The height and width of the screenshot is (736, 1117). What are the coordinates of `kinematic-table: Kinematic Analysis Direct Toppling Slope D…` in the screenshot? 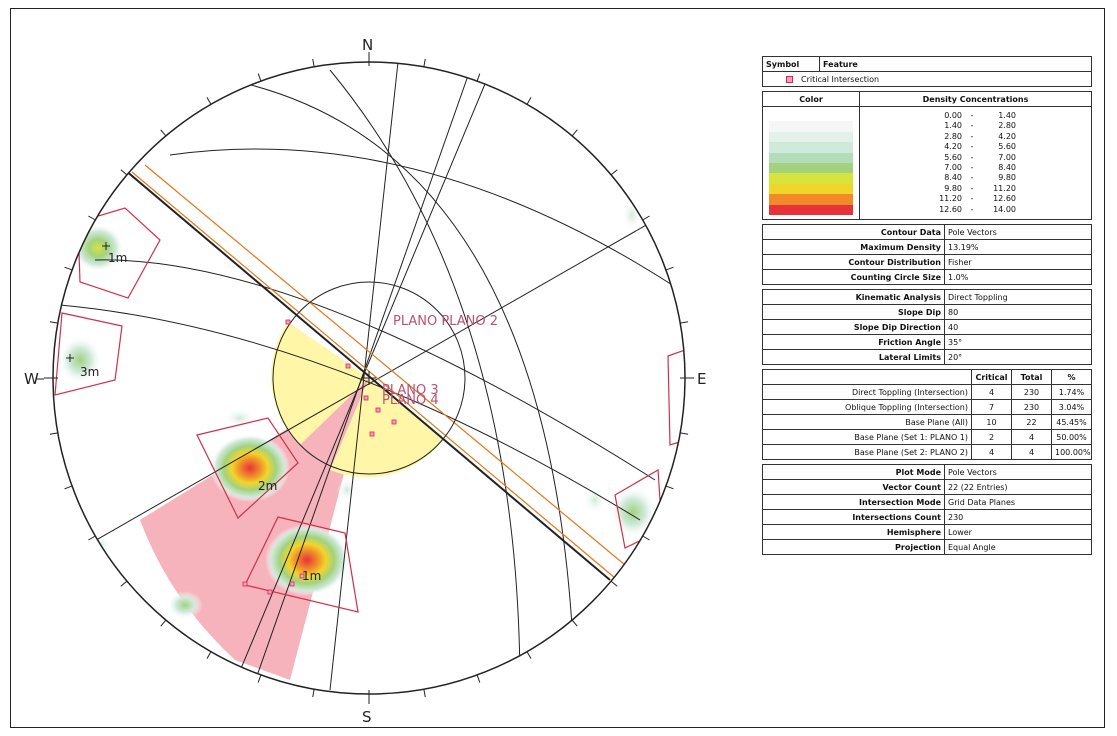 It's located at (927, 327).